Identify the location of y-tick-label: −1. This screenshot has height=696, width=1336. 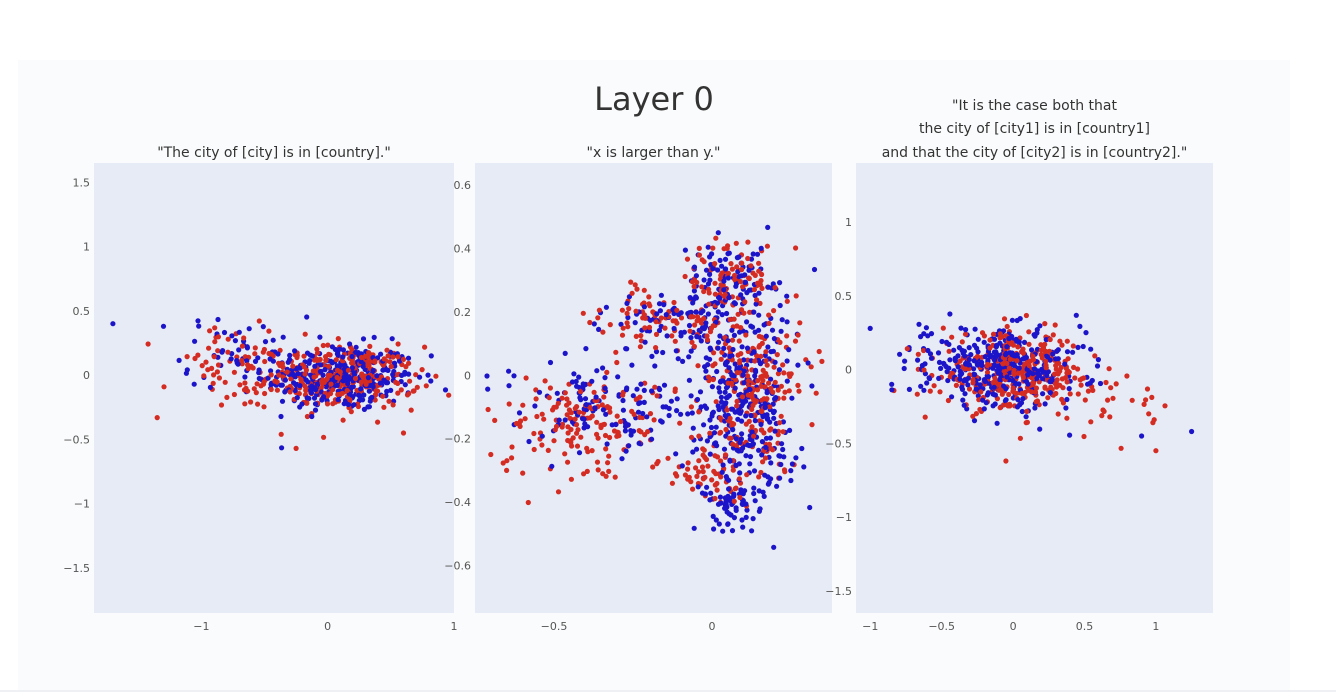
(82, 504).